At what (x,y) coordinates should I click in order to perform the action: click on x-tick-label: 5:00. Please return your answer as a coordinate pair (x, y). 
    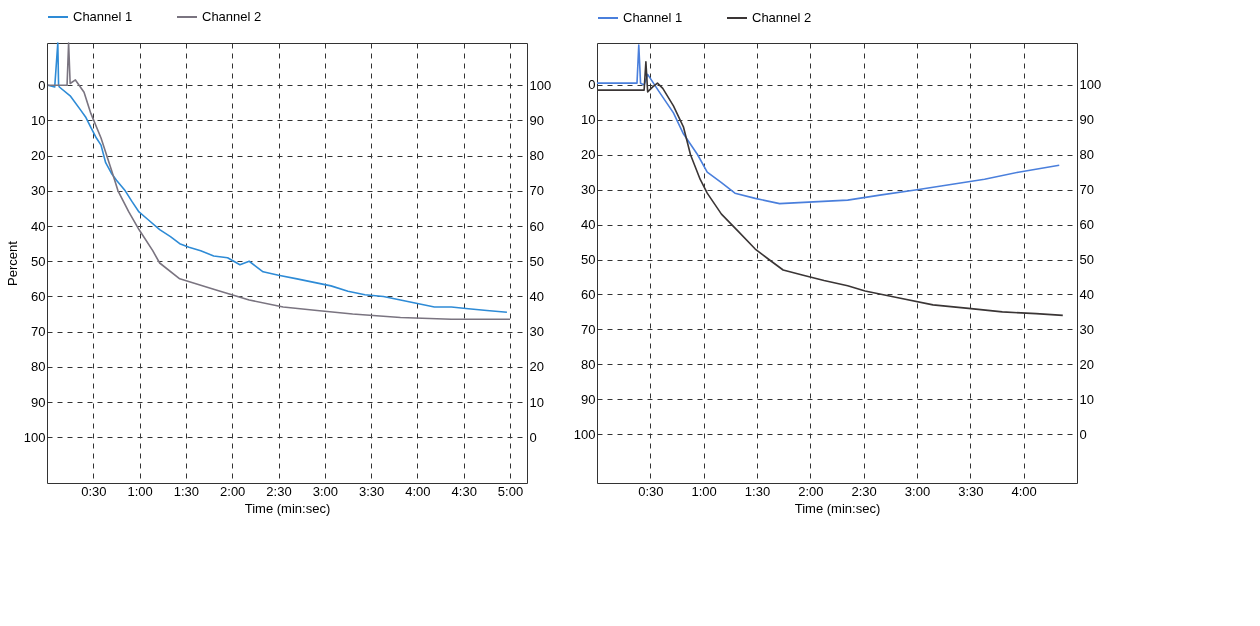
    Looking at the image, I should click on (510, 491).